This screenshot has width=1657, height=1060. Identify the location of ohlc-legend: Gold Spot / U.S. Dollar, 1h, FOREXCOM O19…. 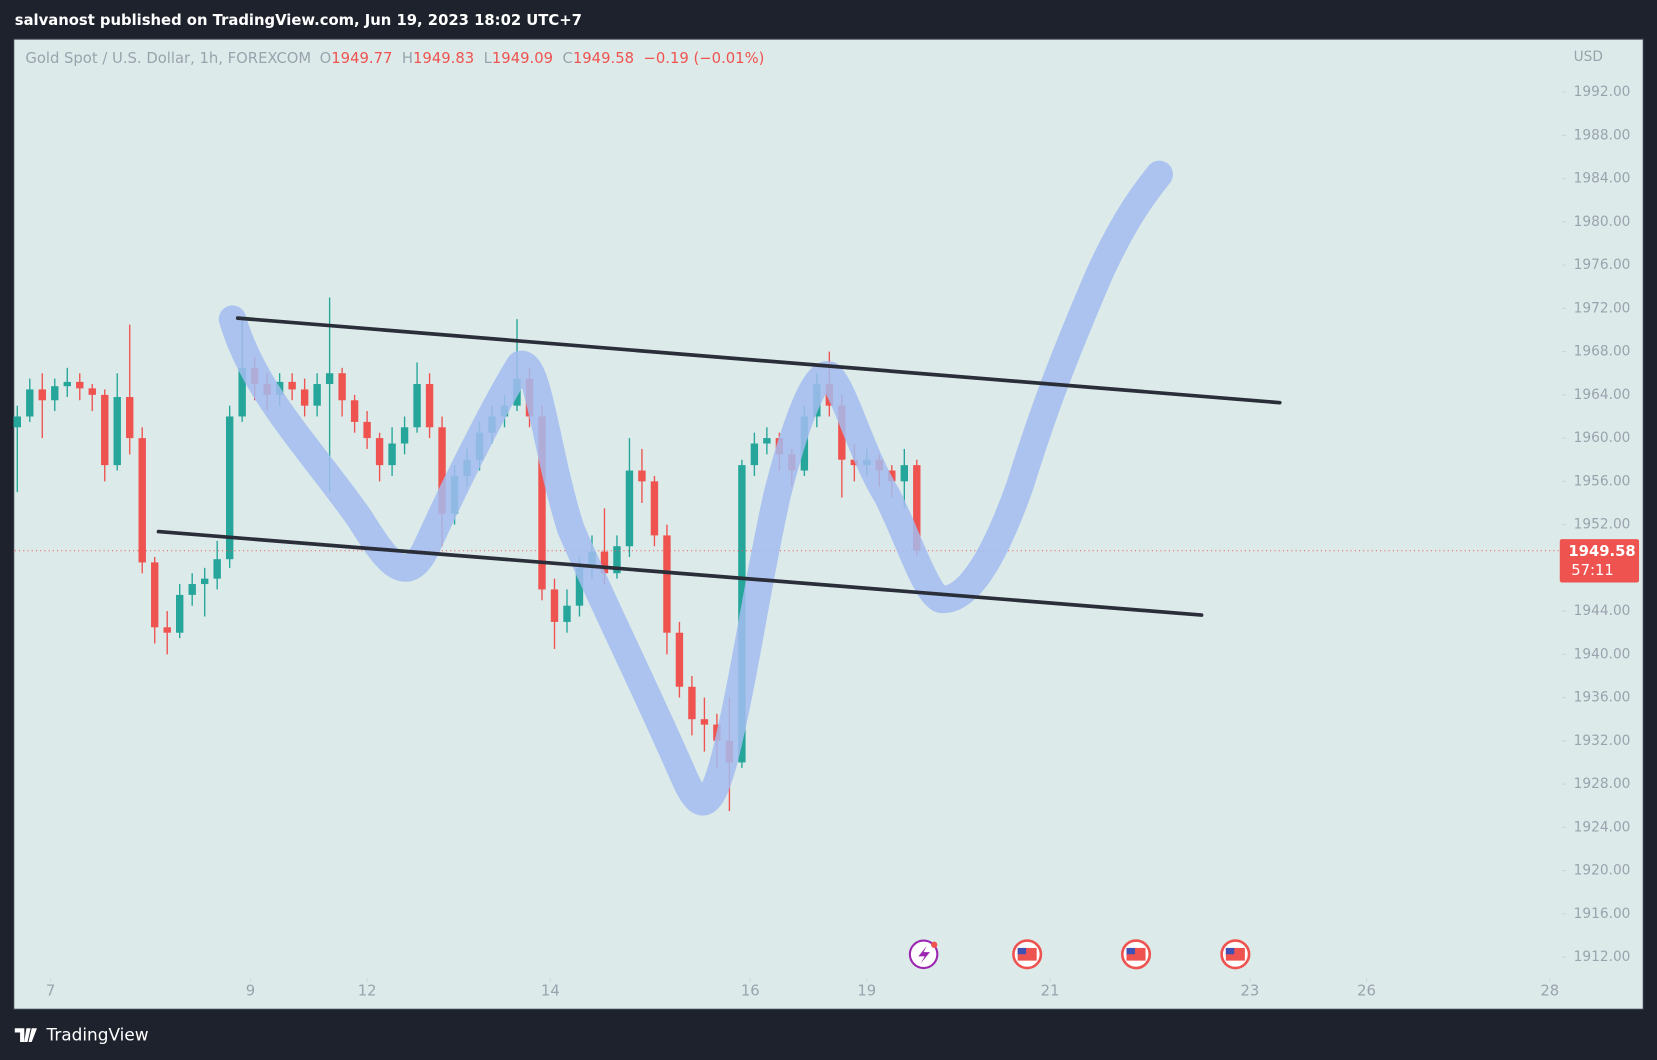
(394, 58).